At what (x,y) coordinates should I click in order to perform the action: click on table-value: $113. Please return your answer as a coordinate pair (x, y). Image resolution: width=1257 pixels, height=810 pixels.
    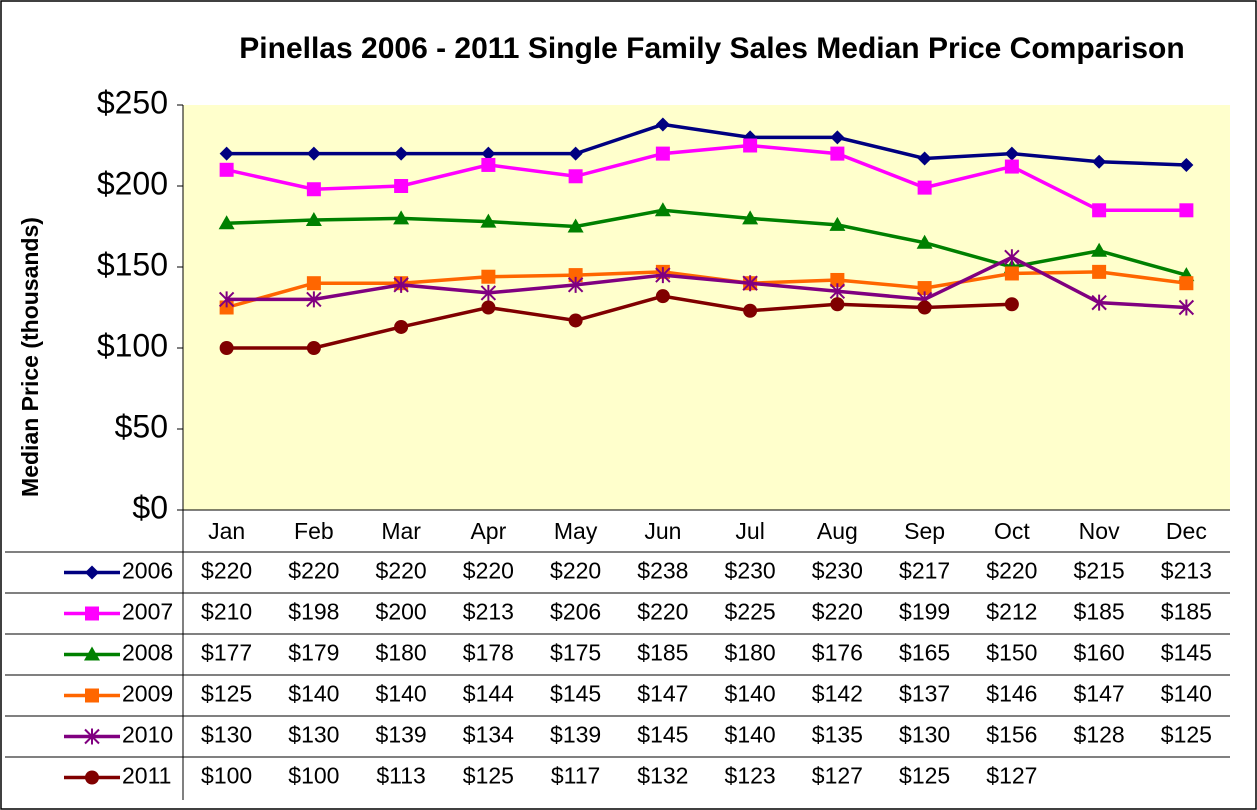
    Looking at the image, I should click on (400, 776).